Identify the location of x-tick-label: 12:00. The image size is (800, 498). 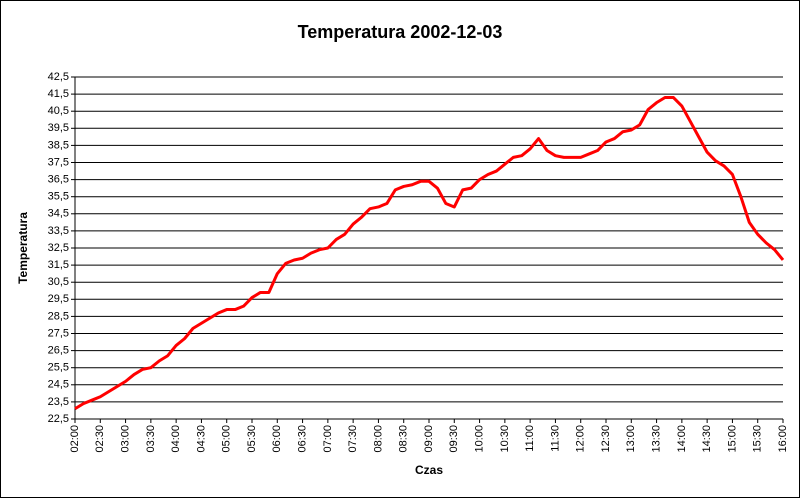
(581, 439).